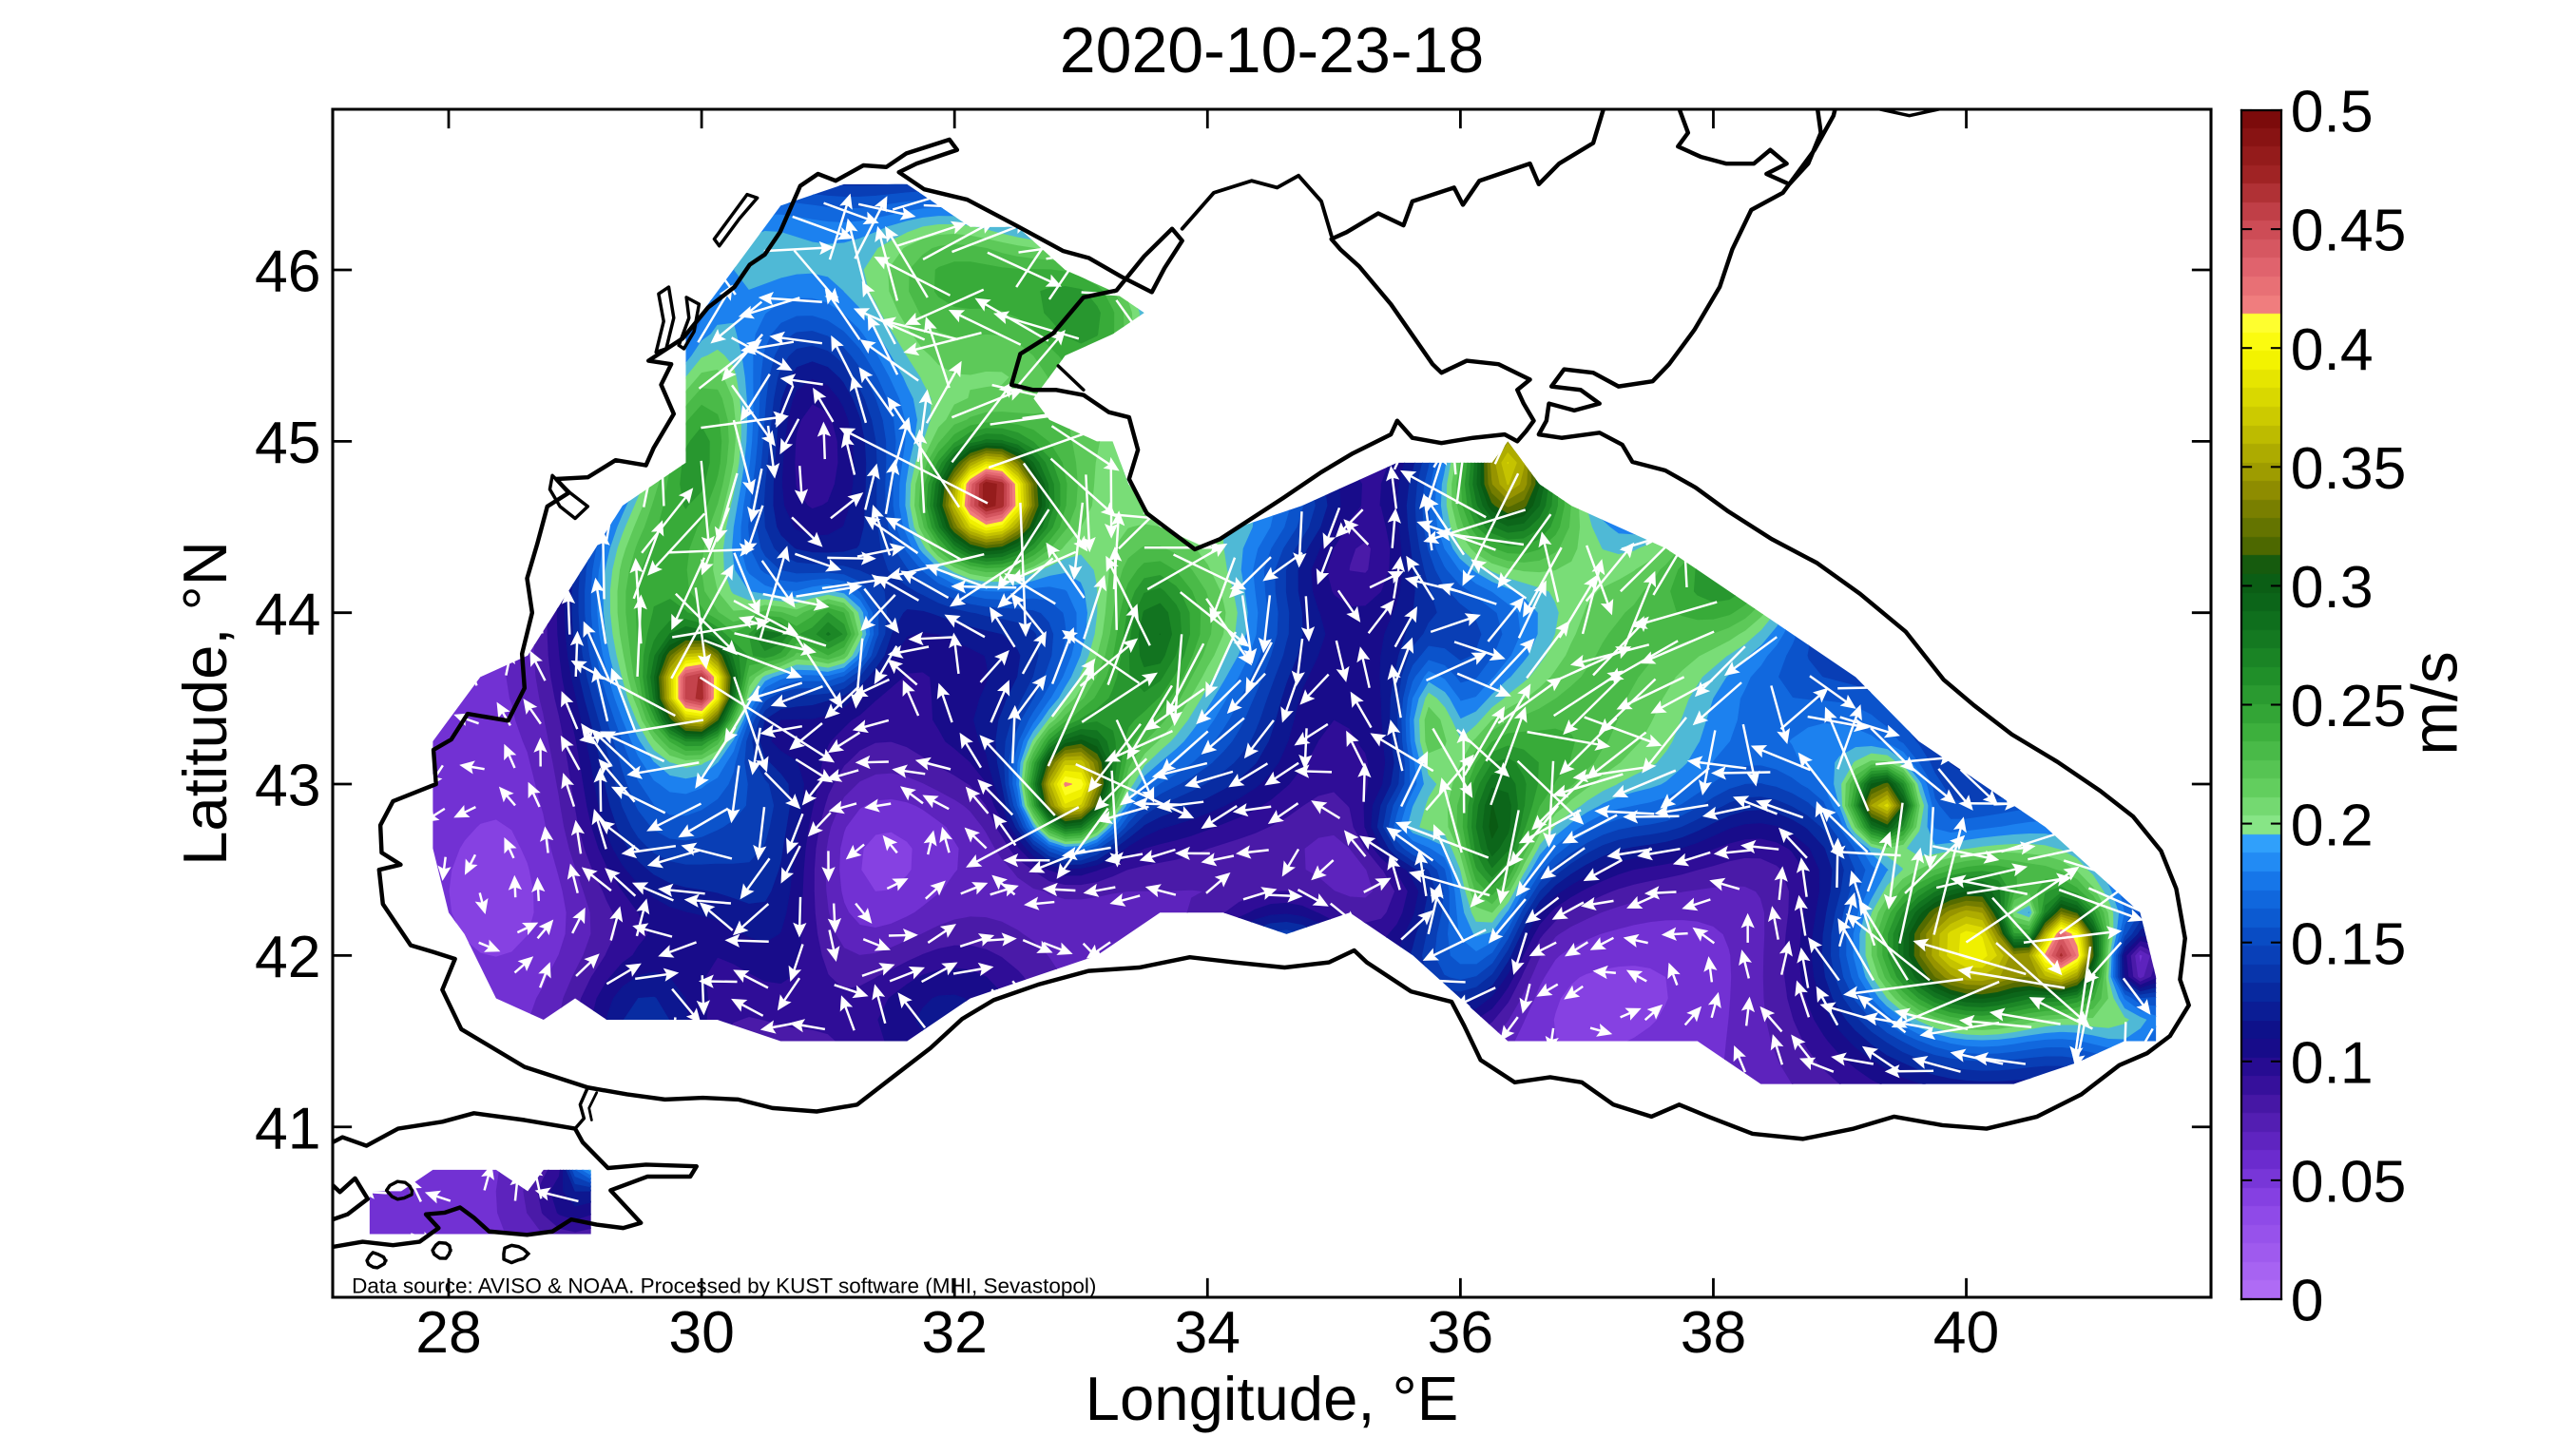 Image resolution: width=2557 pixels, height=1456 pixels. I want to click on svg-text: 0.05, so click(2349, 1182).